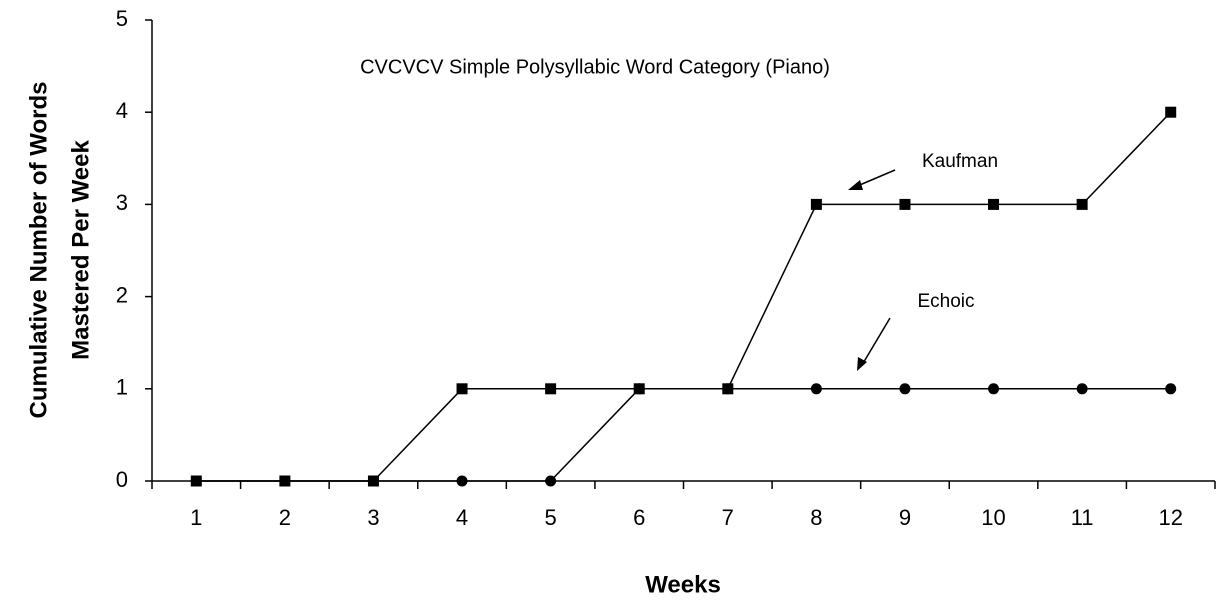 This screenshot has width=1230, height=606. What do you see at coordinates (122, 202) in the screenshot?
I see `y-tick-label: 3` at bounding box center [122, 202].